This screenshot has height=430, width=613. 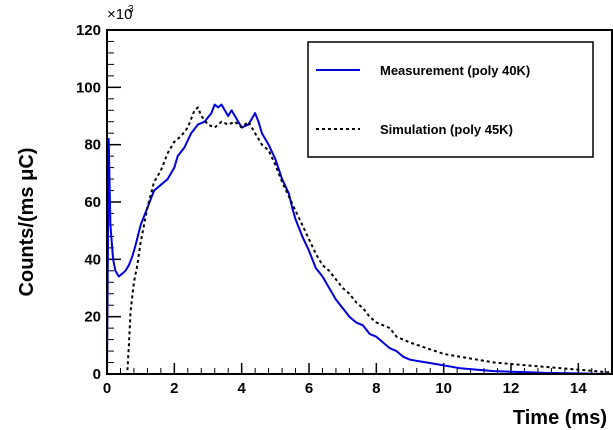 What do you see at coordinates (92, 145) in the screenshot?
I see `y-tick-label: 80` at bounding box center [92, 145].